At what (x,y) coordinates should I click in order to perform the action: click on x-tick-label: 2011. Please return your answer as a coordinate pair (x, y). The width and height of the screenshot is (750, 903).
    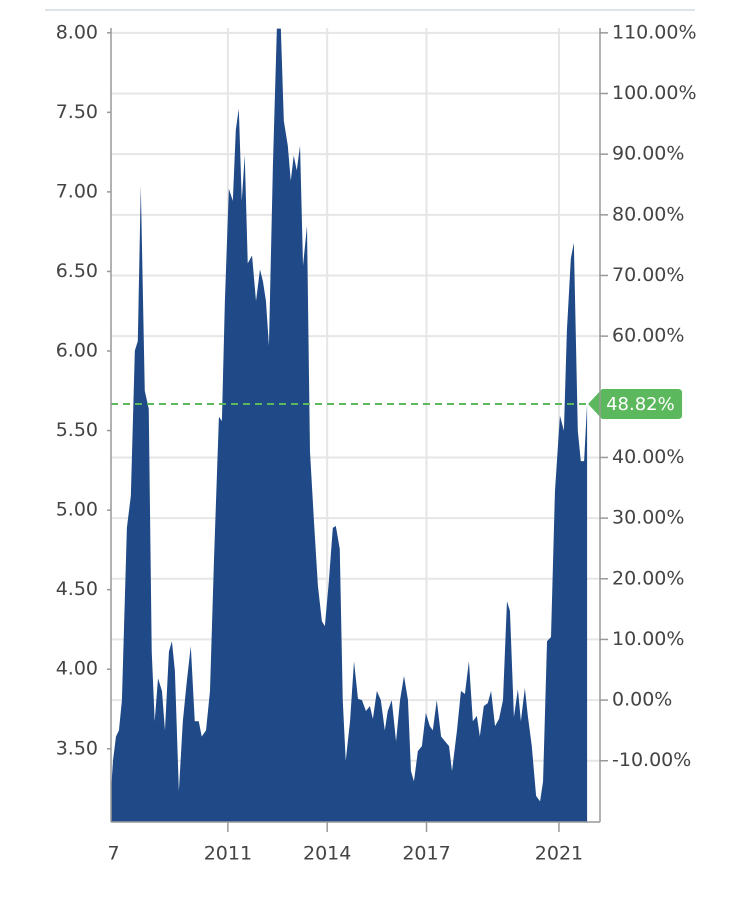
    Looking at the image, I should click on (228, 854).